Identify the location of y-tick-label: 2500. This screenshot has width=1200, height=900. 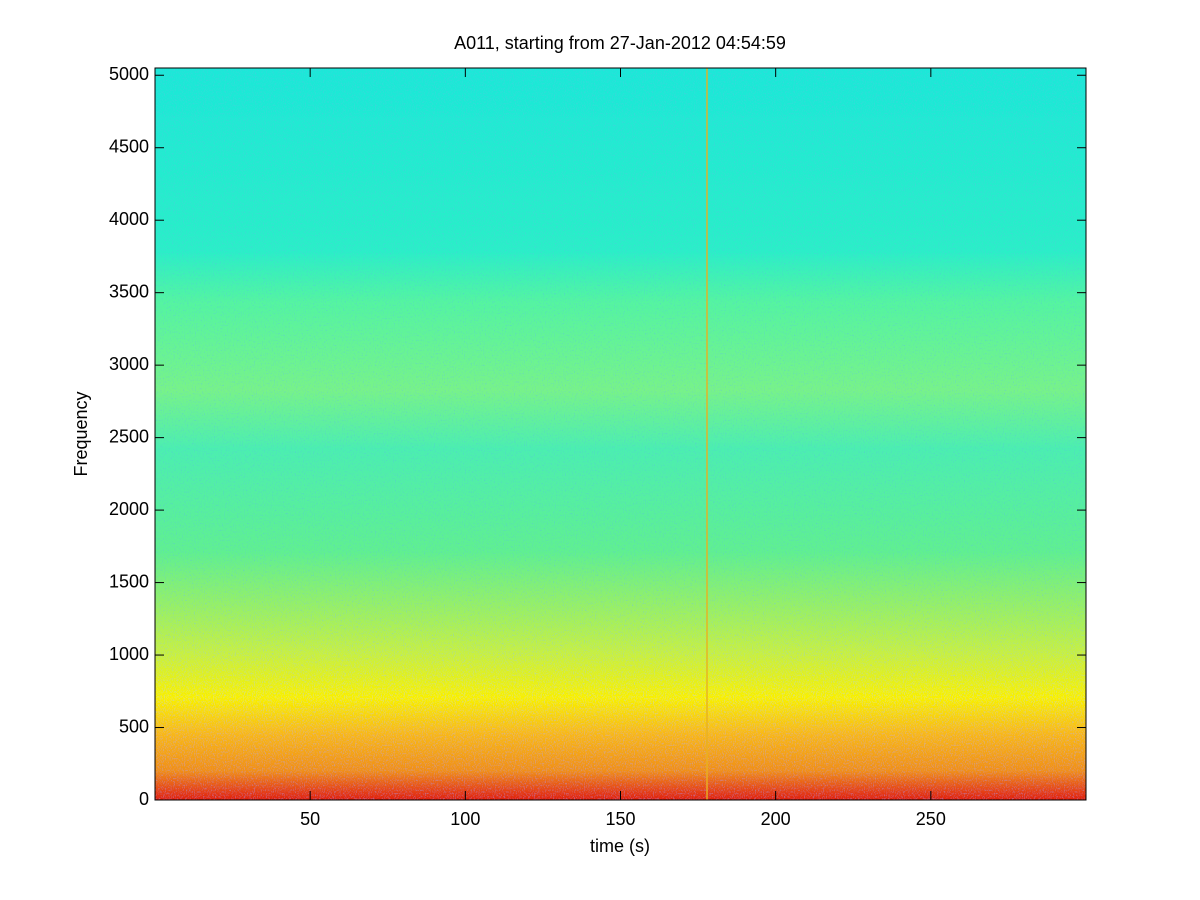
(129, 436).